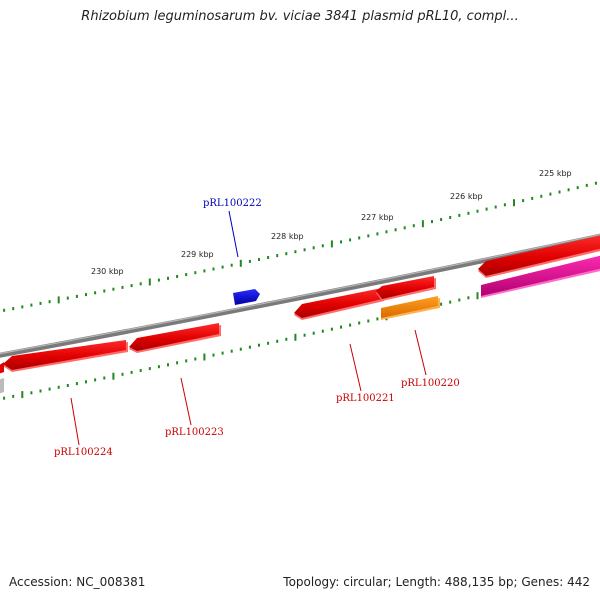 This screenshot has height=600, width=600. I want to click on tick-label-225: 225 kbp, so click(555, 173).